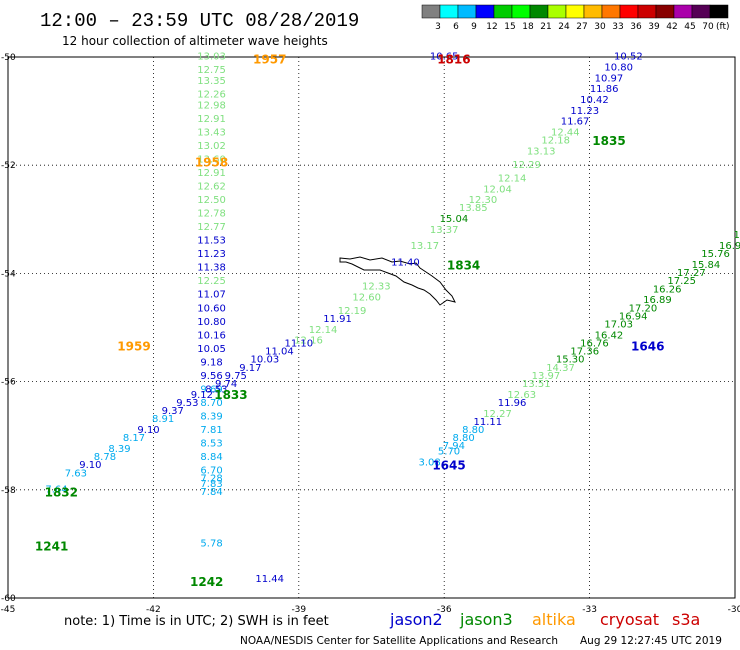 The height and width of the screenshot is (650, 740). What do you see at coordinates (416, 619) in the screenshot?
I see `legend-jason2: jason2` at bounding box center [416, 619].